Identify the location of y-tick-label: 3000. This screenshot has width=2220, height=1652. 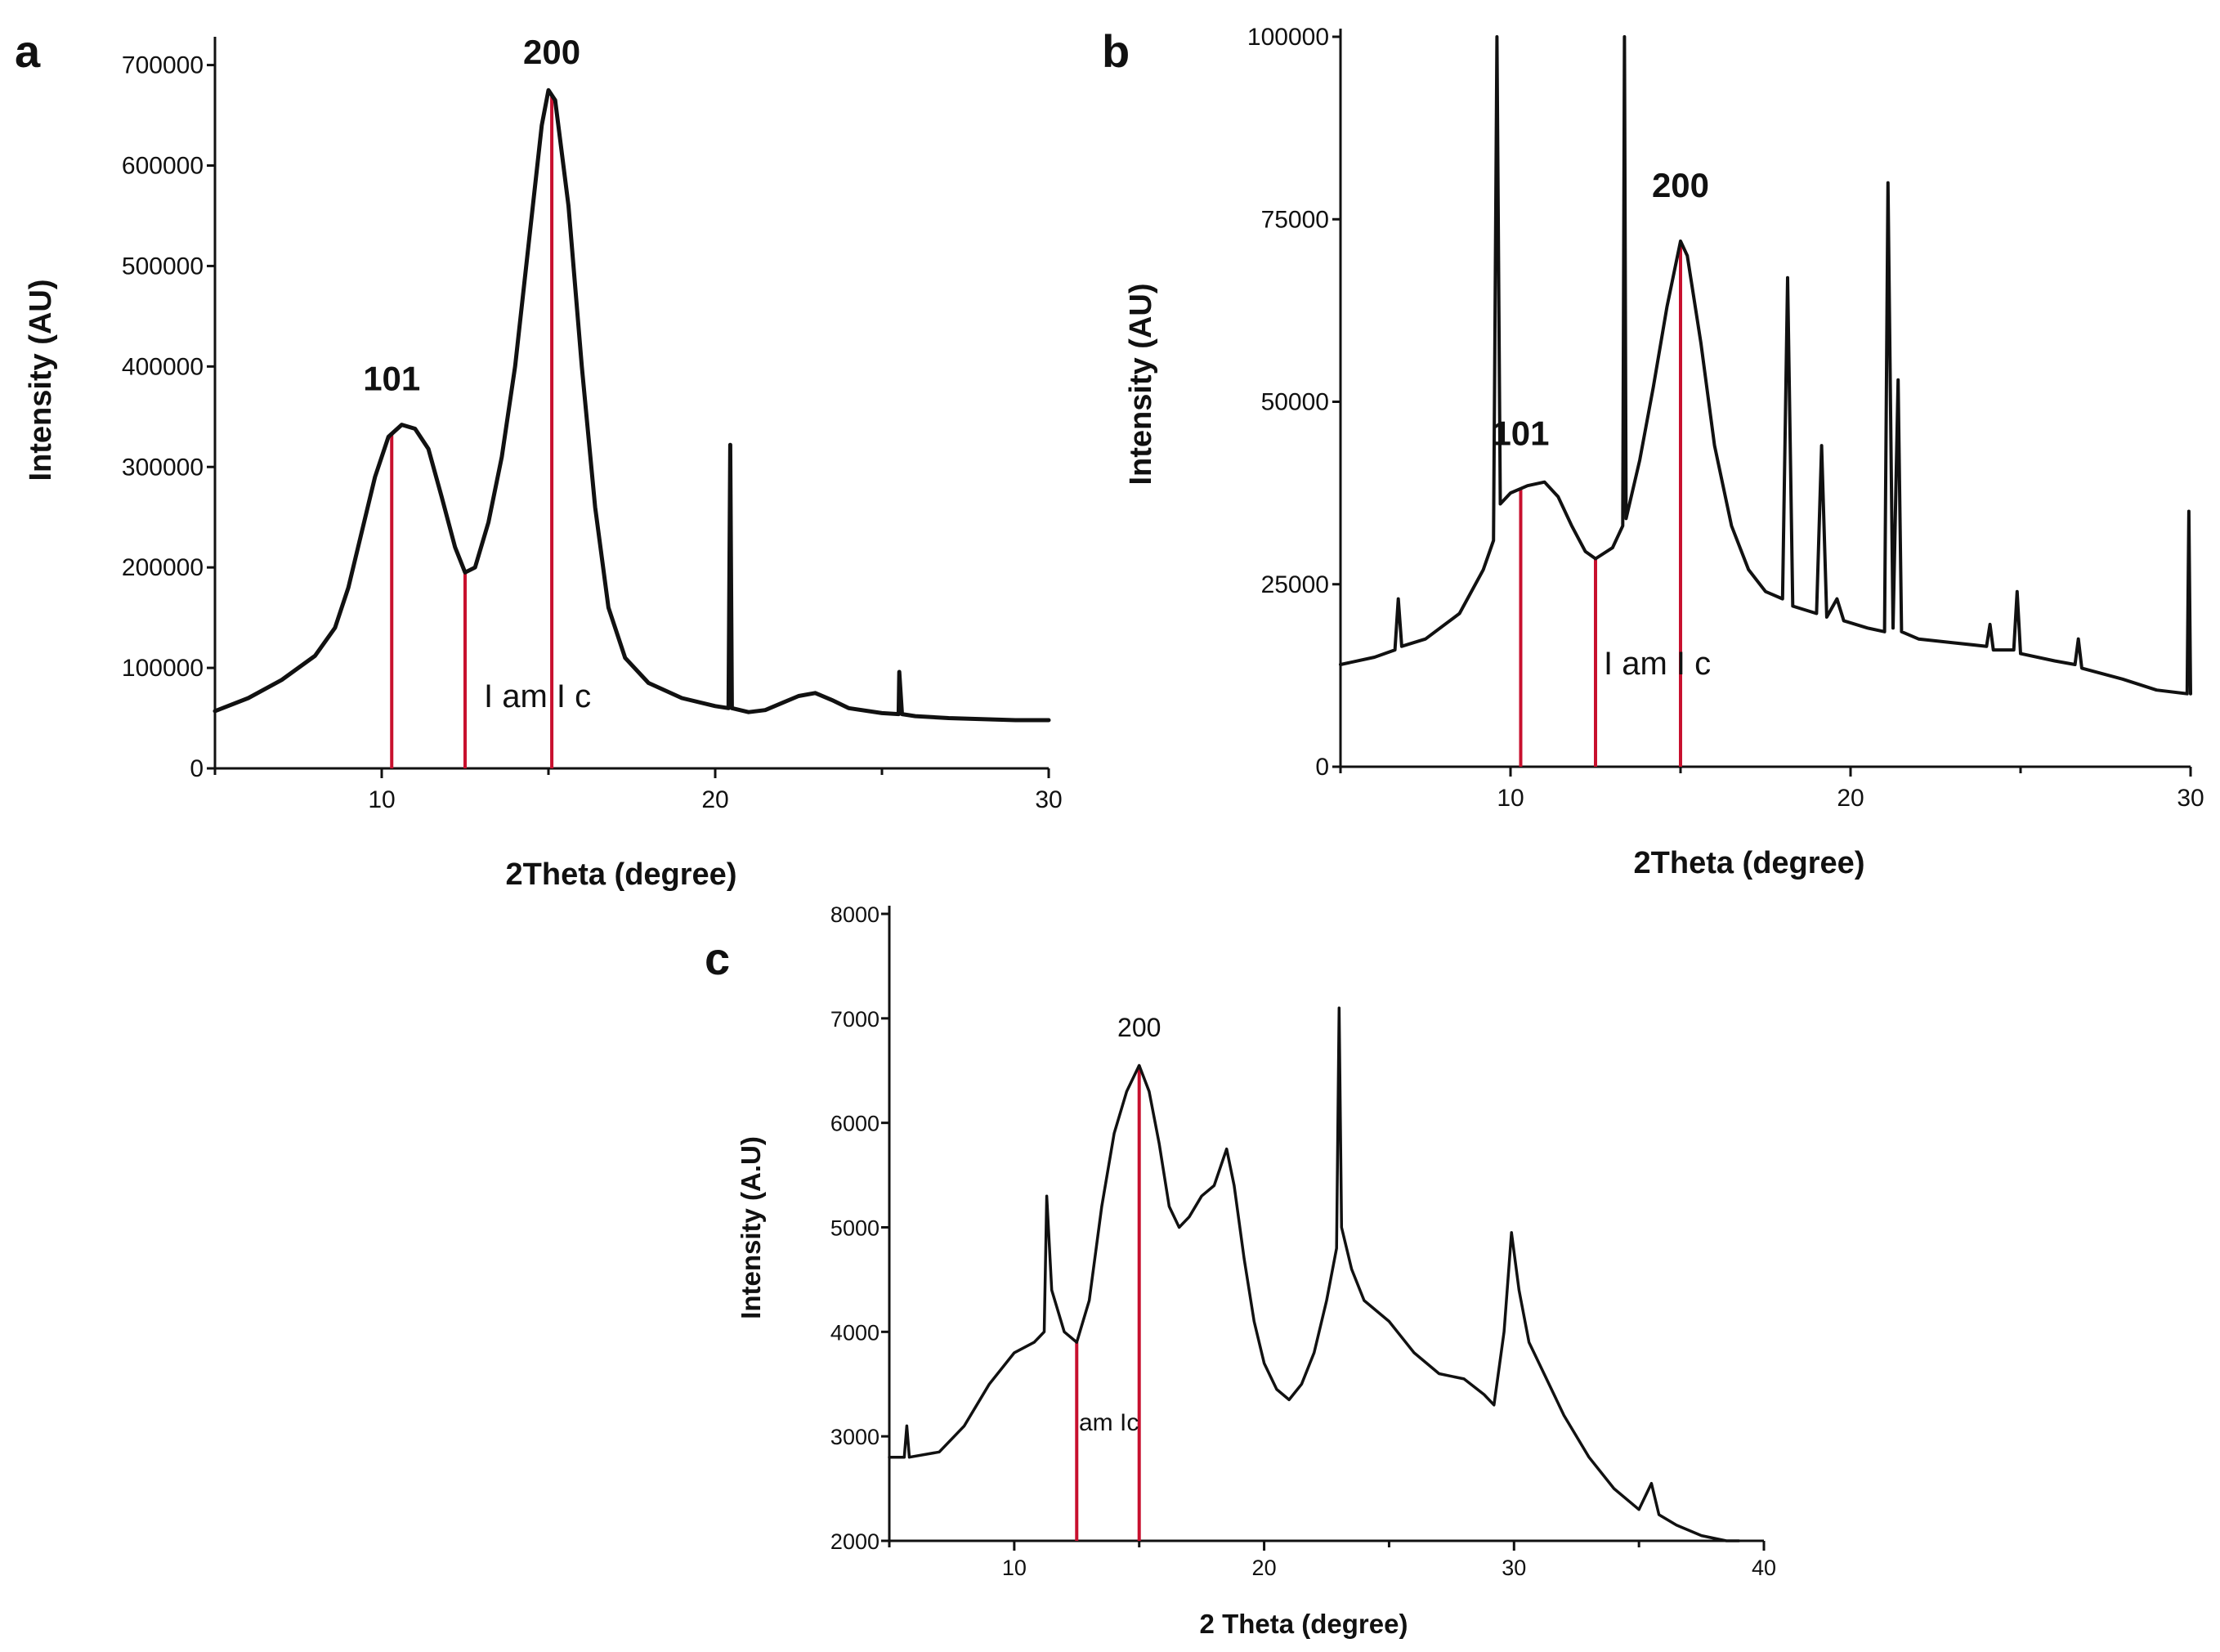
(854, 1437).